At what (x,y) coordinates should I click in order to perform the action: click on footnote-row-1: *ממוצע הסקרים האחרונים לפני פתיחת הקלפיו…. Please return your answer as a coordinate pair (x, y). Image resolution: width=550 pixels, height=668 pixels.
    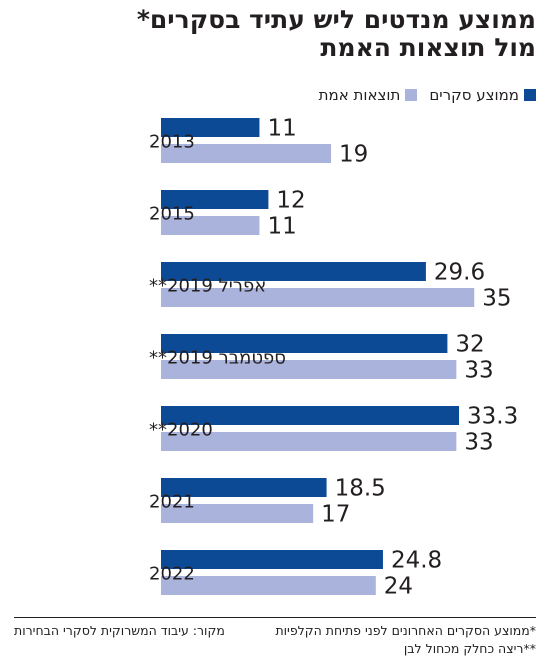
    Looking at the image, I should click on (275, 631).